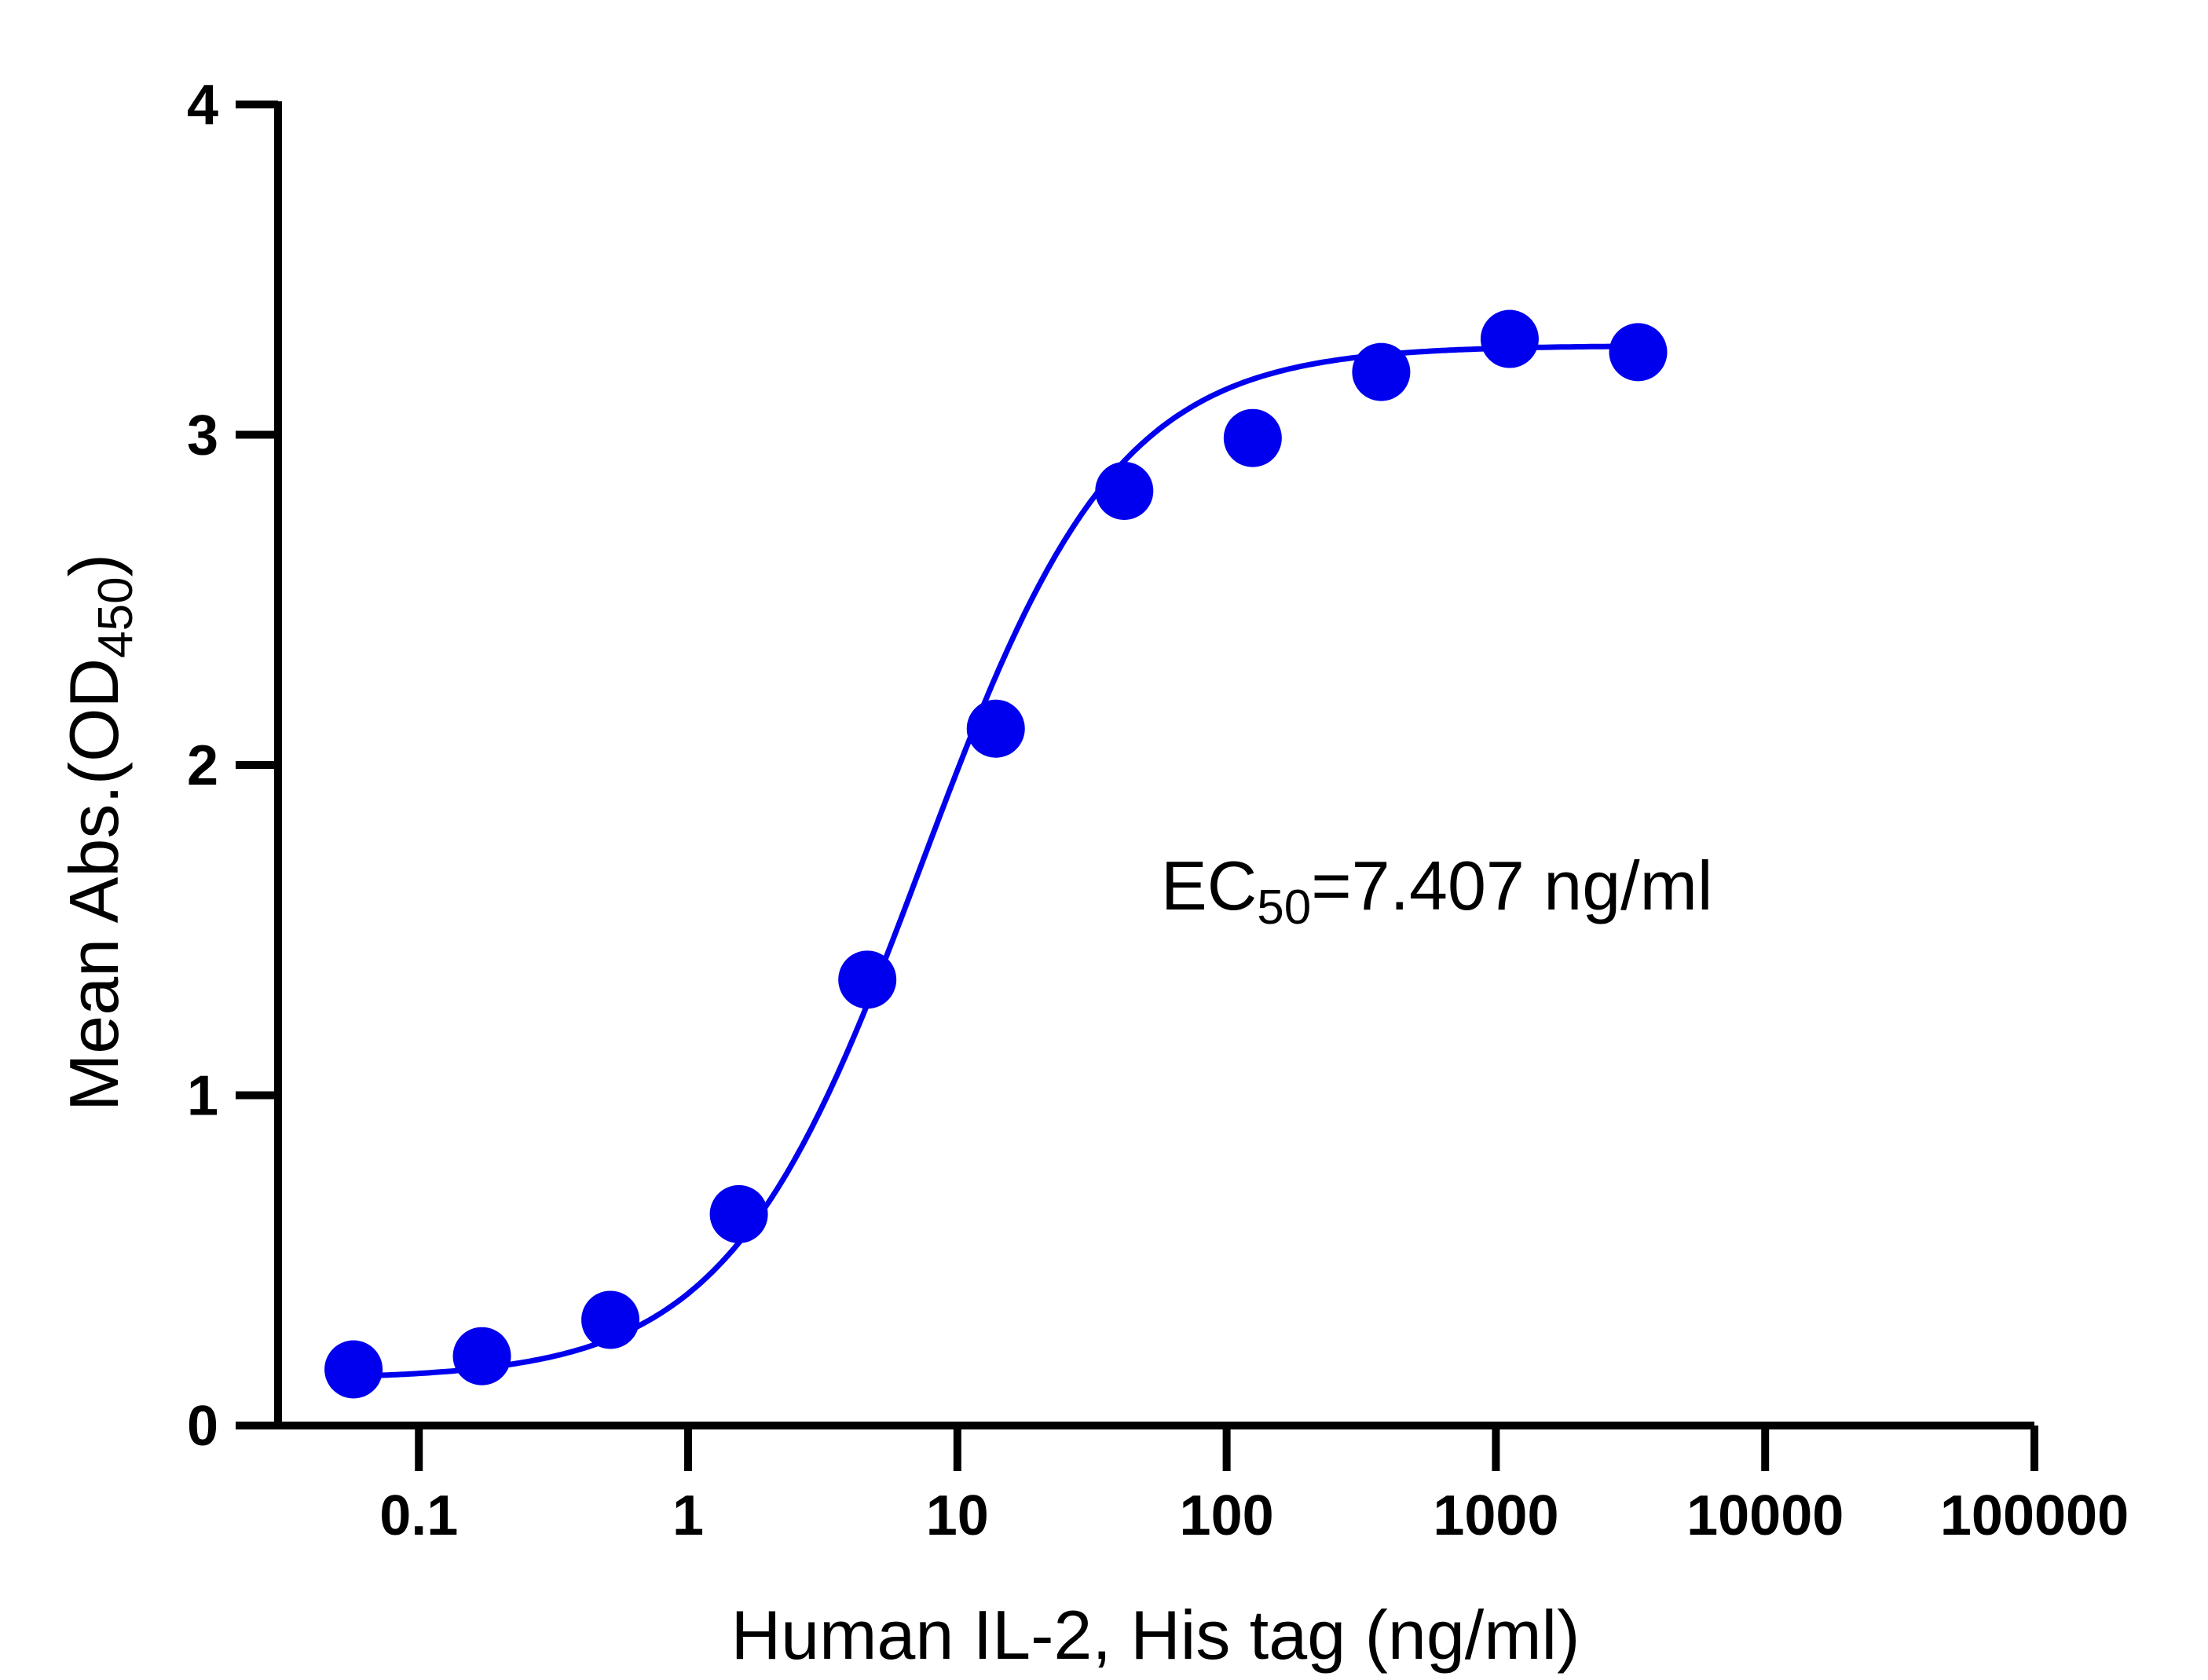 The width and height of the screenshot is (2208, 1680). I want to click on x-axis-ticks: 0.1 1 10 100 1000 10000 100000, so click(1254, 1486).